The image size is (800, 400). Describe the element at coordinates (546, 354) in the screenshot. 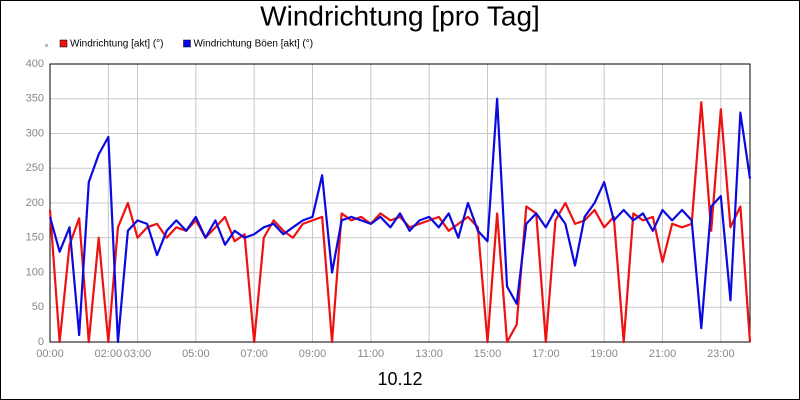

I see `x-tick-label: 17:00` at that location.